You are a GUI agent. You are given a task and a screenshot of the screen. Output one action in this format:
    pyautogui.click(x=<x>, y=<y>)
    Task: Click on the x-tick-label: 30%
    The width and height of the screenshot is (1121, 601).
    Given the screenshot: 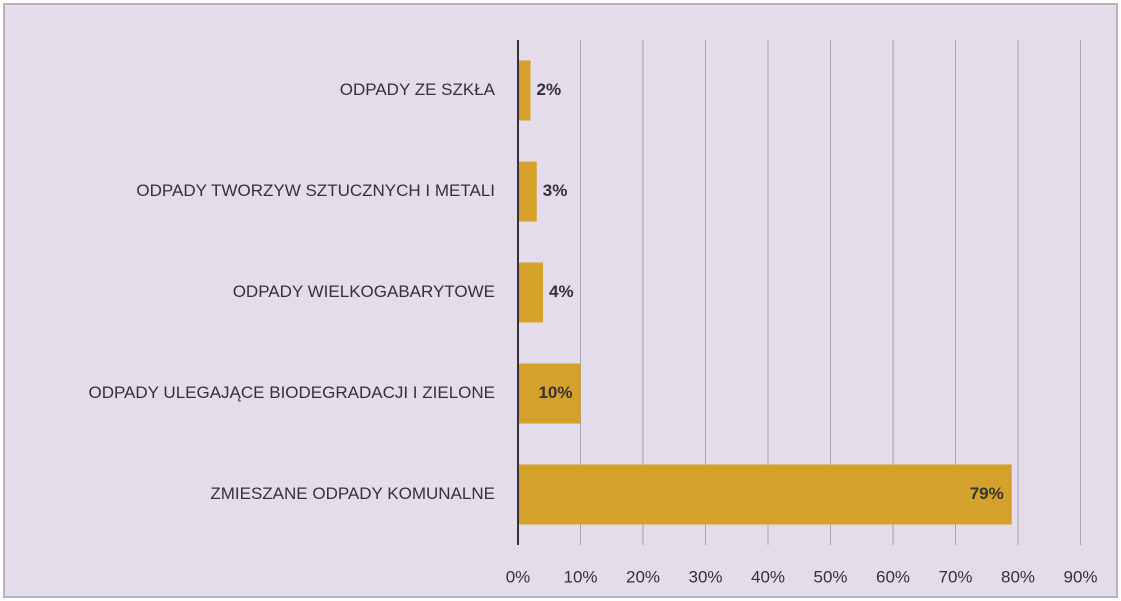 What is the action you would take?
    pyautogui.click(x=705, y=576)
    